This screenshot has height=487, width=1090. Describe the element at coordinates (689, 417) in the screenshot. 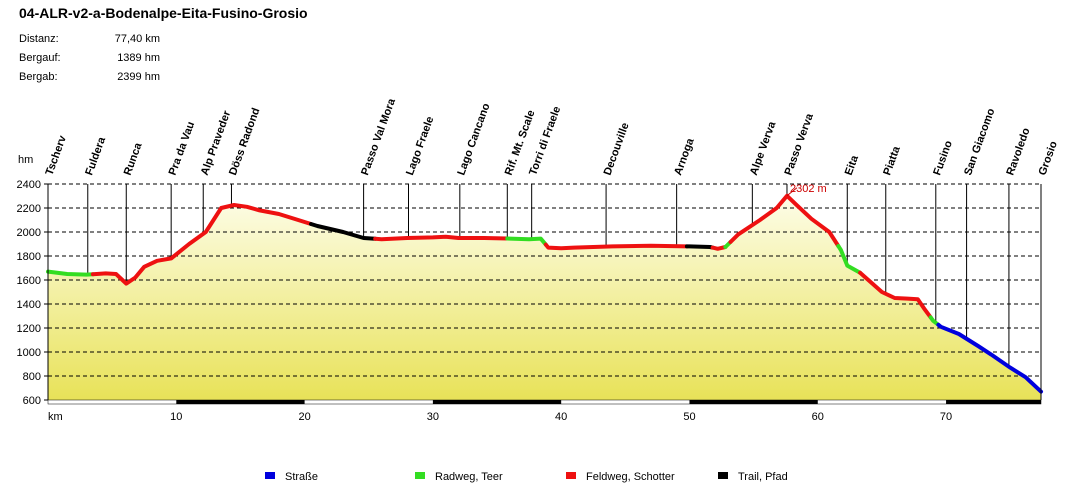

I see `x-tick-label: 50` at that location.